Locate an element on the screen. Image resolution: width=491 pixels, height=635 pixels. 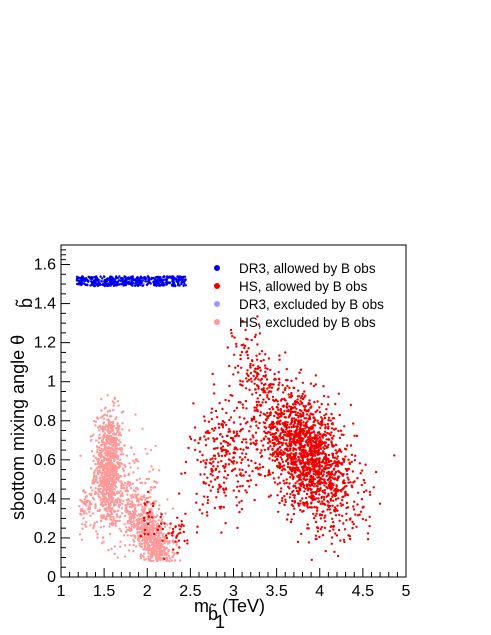
legend-label-dr3-allowed: DR3, allowed by B obs is located at coordinates (307, 268).